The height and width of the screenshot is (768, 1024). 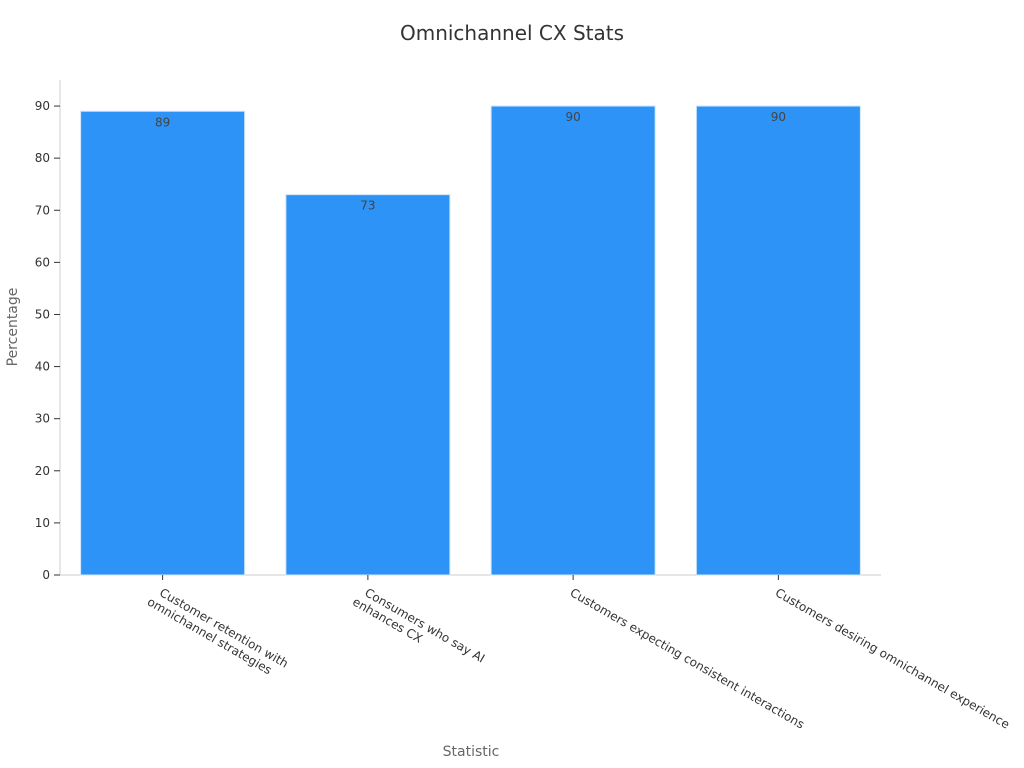 What do you see at coordinates (42, 523) in the screenshot?
I see `y-tick-label: 10` at bounding box center [42, 523].